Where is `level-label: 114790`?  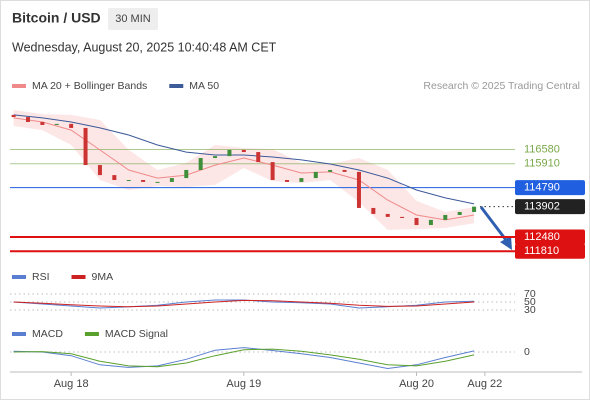
level-label: 114790 is located at coordinates (542, 188).